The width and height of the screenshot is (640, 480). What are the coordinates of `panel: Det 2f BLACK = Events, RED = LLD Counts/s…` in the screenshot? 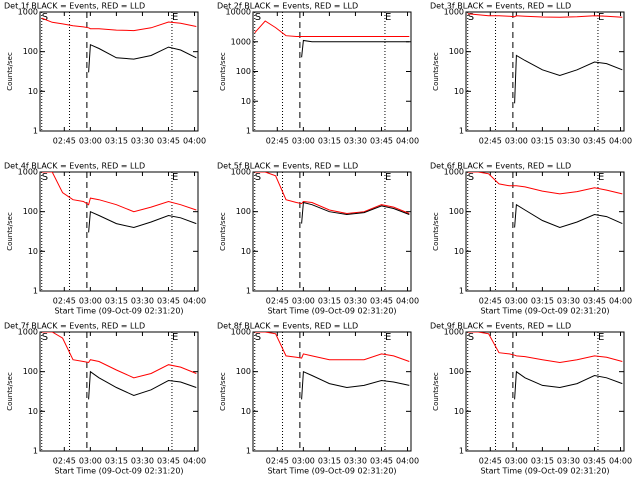 It's located at (318, 74).